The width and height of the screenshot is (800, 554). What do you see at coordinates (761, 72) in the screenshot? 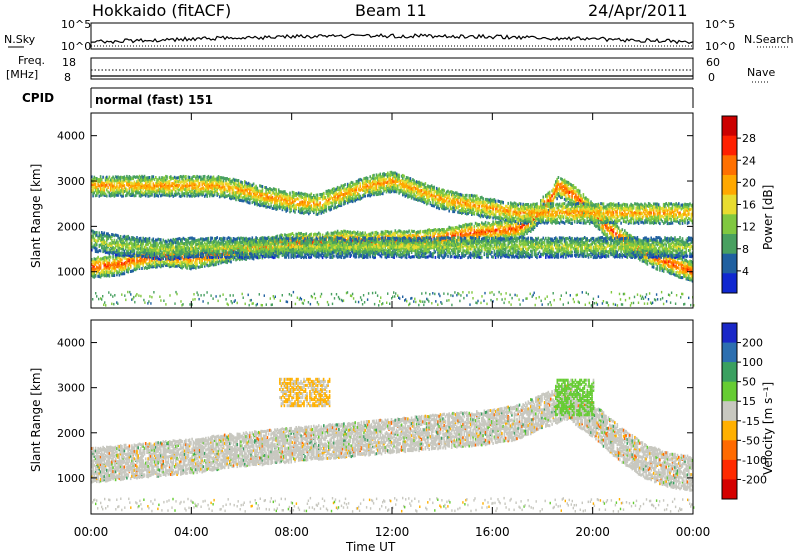
I see `nave-label: Nave` at bounding box center [761, 72].